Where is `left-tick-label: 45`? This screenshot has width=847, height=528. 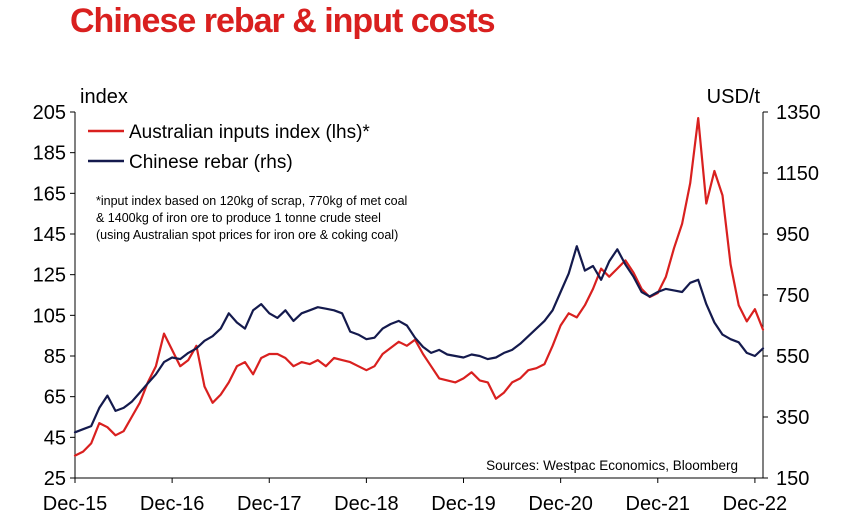
left-tick-label: 45 is located at coordinates (55, 438).